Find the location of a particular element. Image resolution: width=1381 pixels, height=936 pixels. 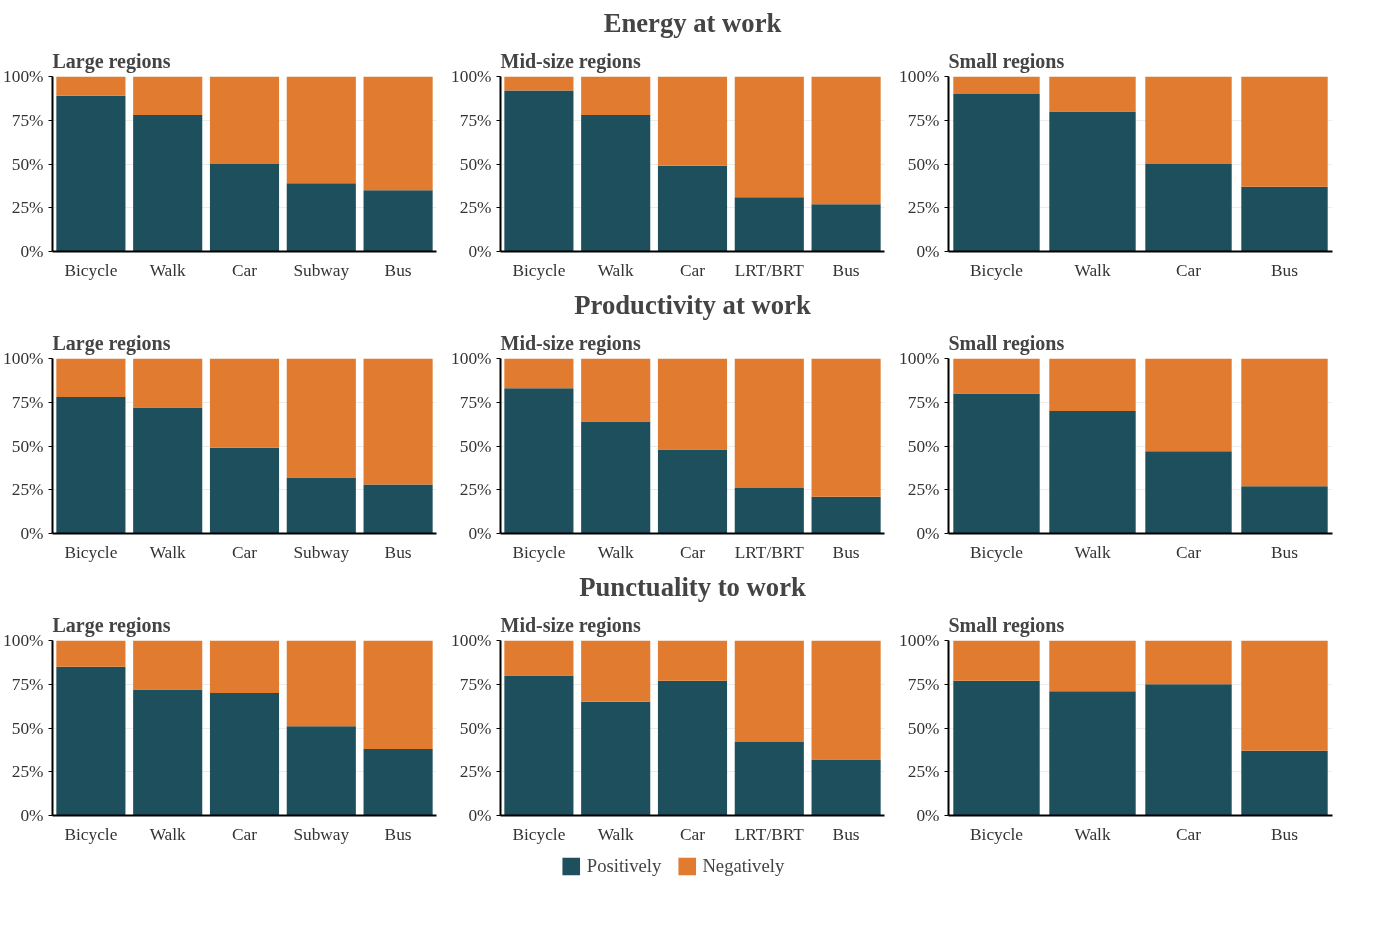

legend-label: Negatively is located at coordinates (743, 866).